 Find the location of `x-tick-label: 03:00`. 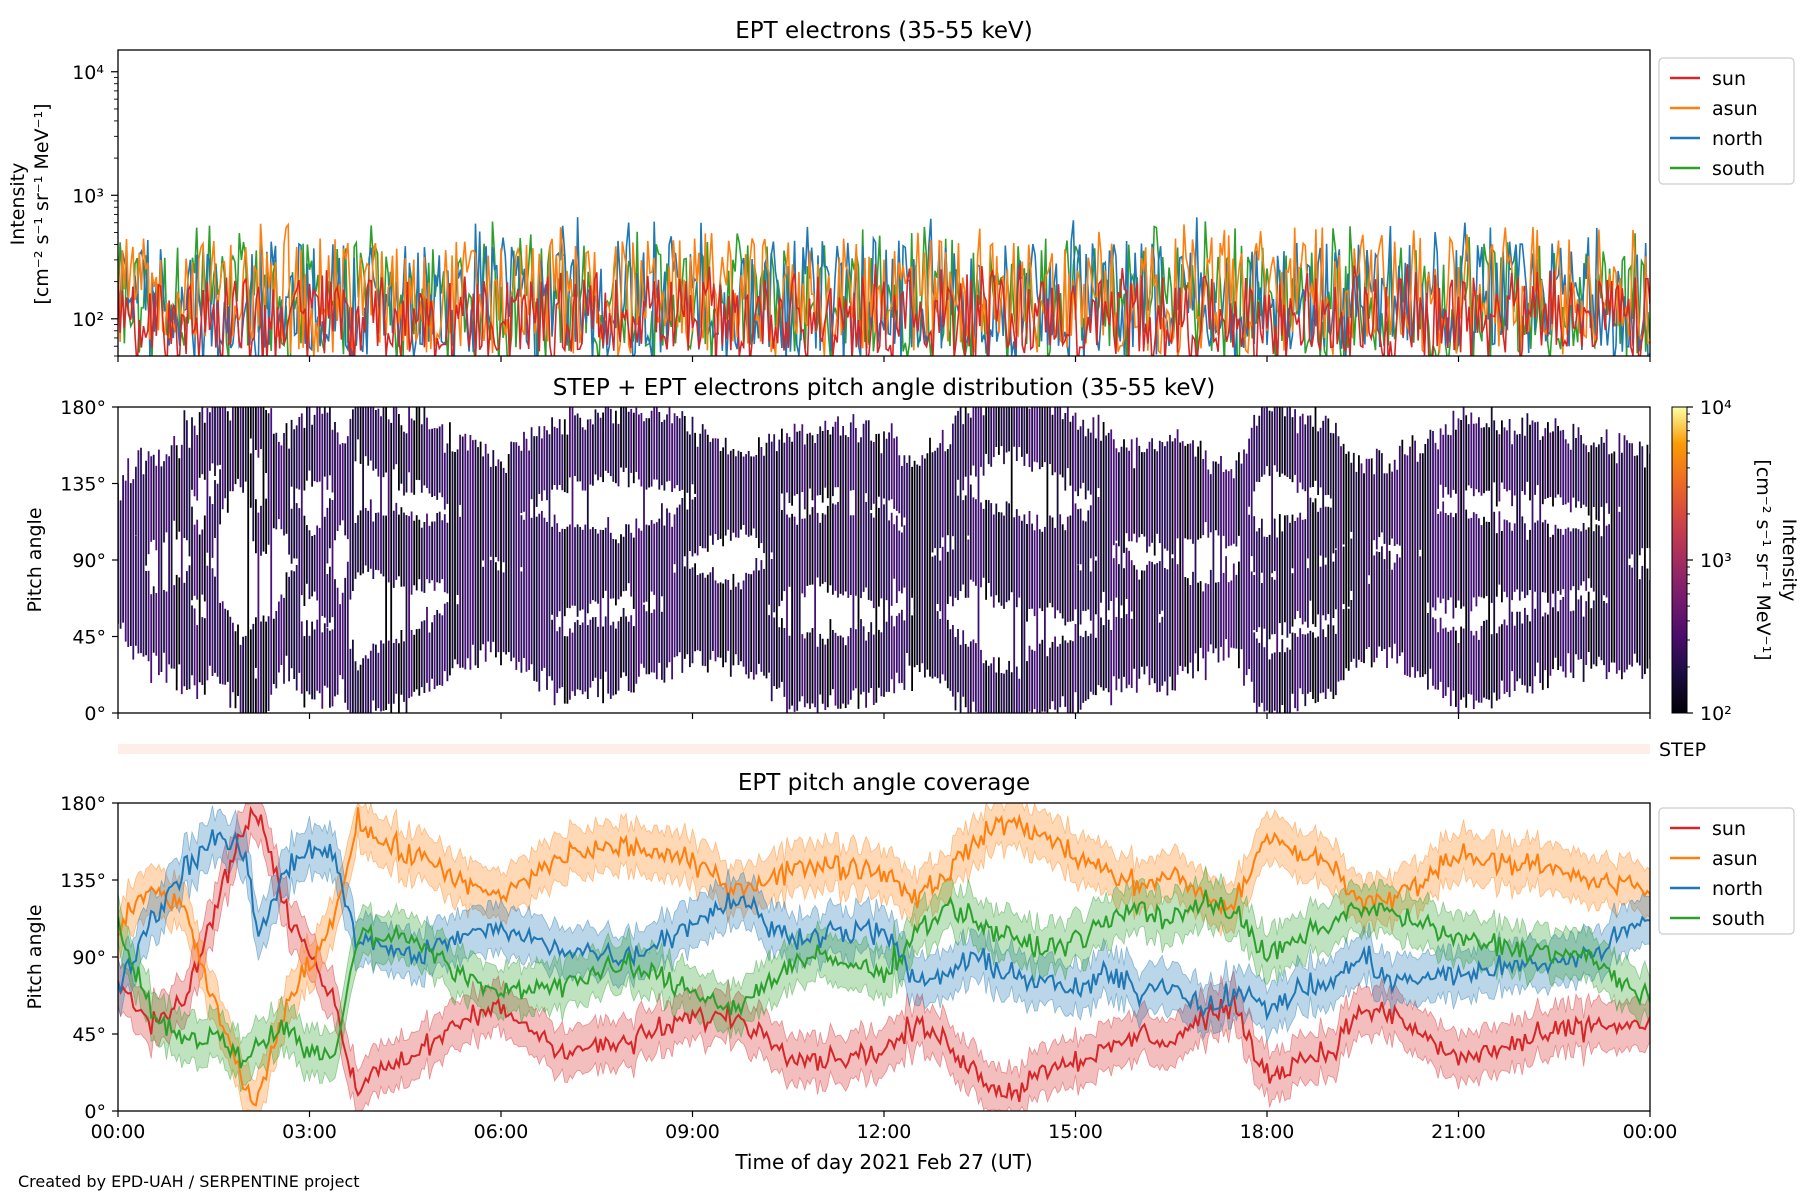

x-tick-label: 03:00 is located at coordinates (309, 1132).